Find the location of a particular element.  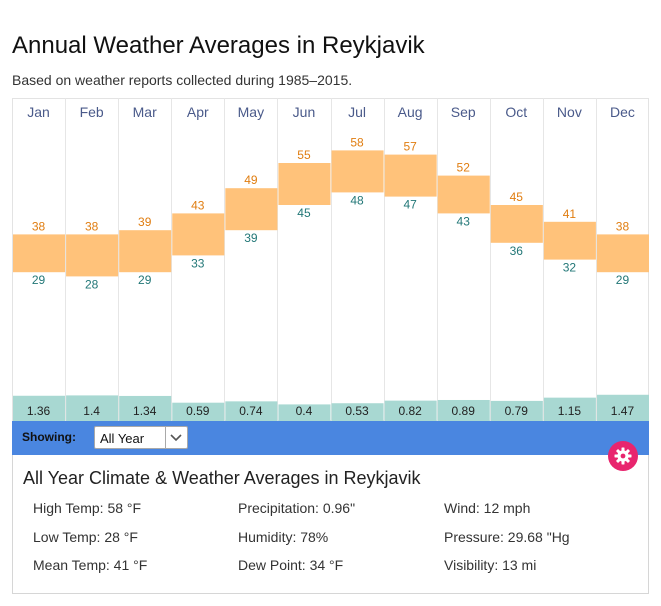

precip-label: 0.53 is located at coordinates (357, 411).